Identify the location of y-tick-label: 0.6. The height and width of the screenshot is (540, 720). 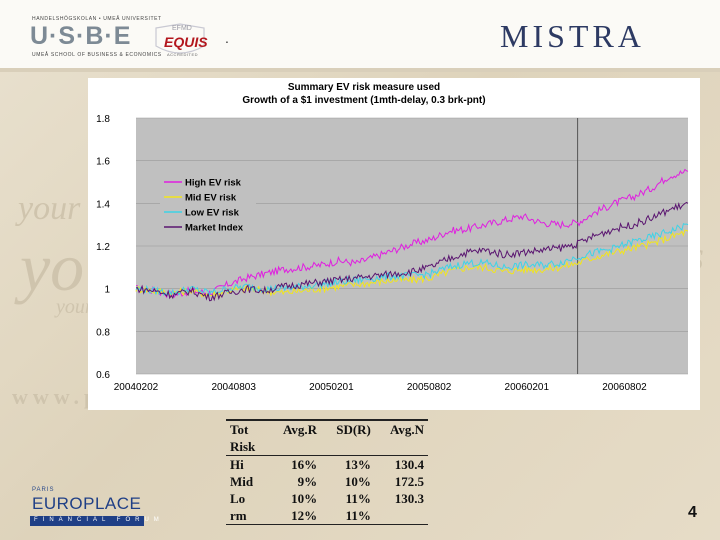
(103, 375).